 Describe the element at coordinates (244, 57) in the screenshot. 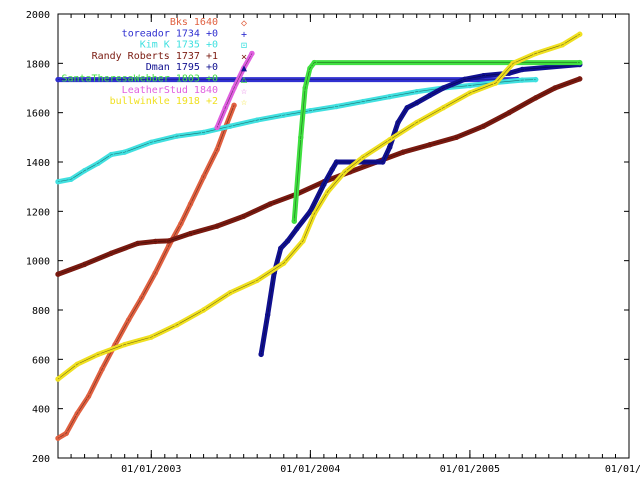

I see `legend-glyph-3: ×` at that location.